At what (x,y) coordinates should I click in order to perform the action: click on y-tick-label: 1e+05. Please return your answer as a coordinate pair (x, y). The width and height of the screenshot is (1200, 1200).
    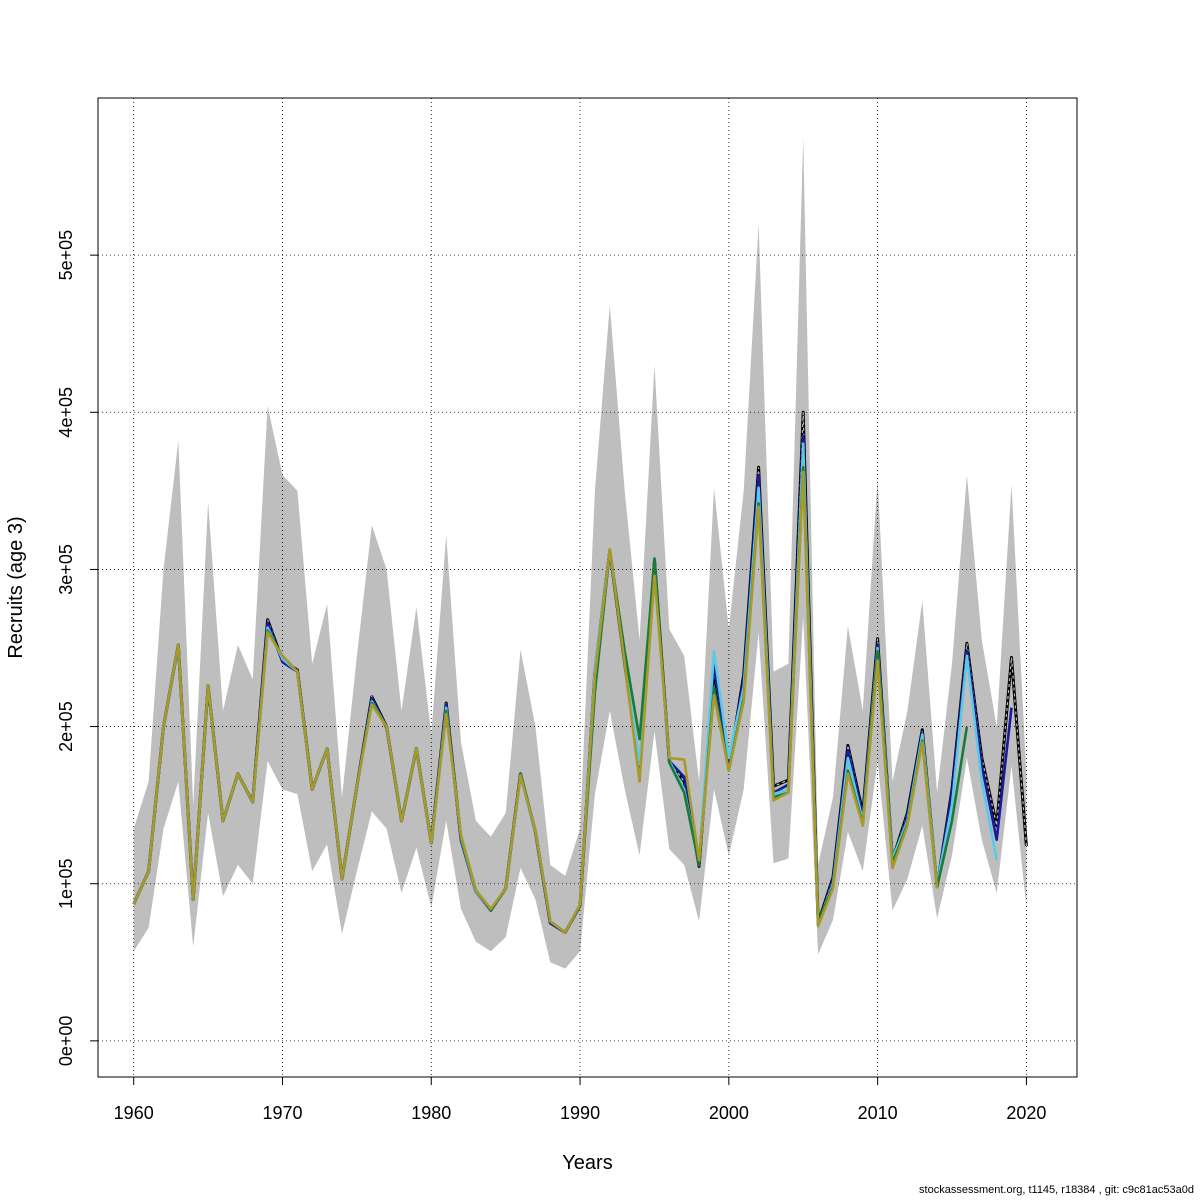
    Looking at the image, I should click on (66, 883).